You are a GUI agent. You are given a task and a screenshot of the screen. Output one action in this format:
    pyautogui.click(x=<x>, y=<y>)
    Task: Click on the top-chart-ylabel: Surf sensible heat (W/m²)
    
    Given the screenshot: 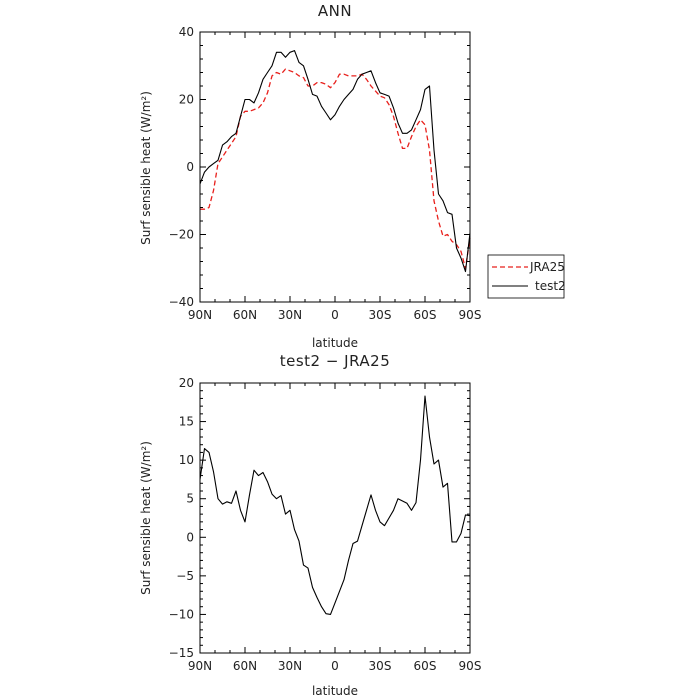 What is the action you would take?
    pyautogui.click(x=146, y=168)
    